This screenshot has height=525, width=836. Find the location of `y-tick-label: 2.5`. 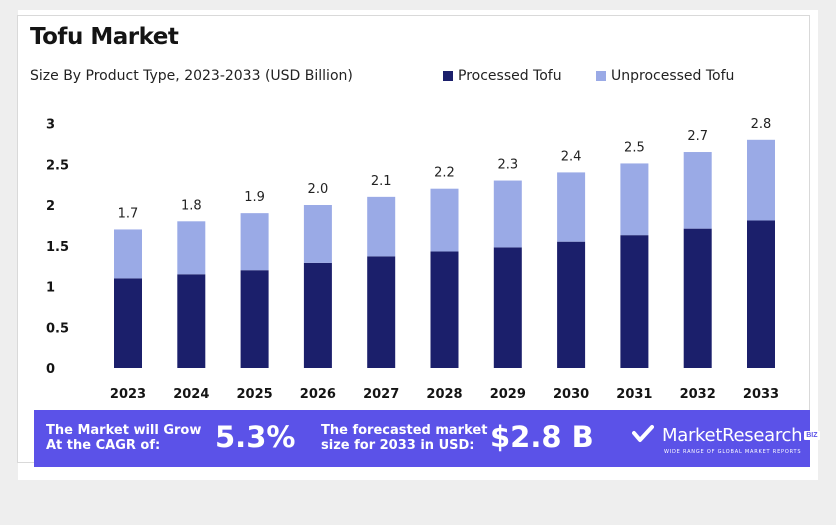

y-tick-label: 2.5 is located at coordinates (57, 165).